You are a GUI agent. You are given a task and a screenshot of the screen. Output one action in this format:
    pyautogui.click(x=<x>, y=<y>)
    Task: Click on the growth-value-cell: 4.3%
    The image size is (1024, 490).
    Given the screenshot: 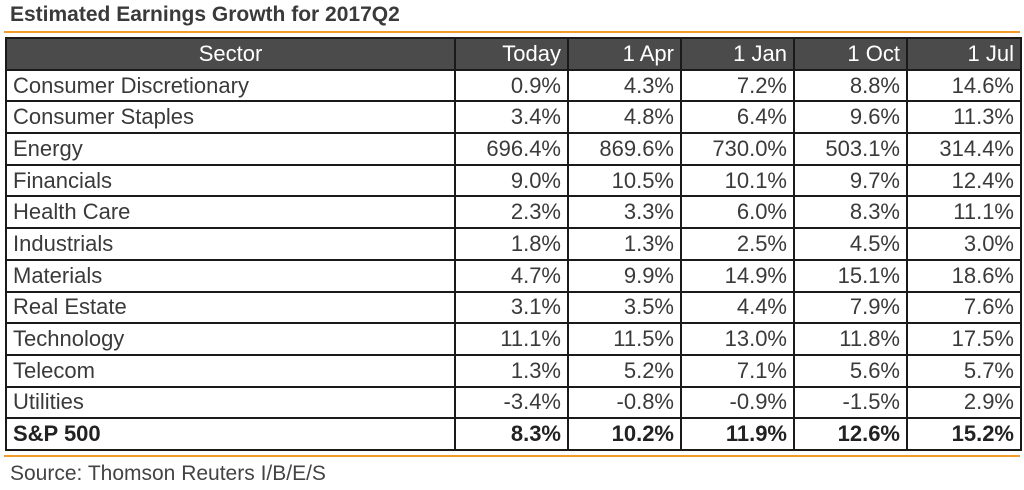 What is the action you would take?
    pyautogui.click(x=624, y=85)
    